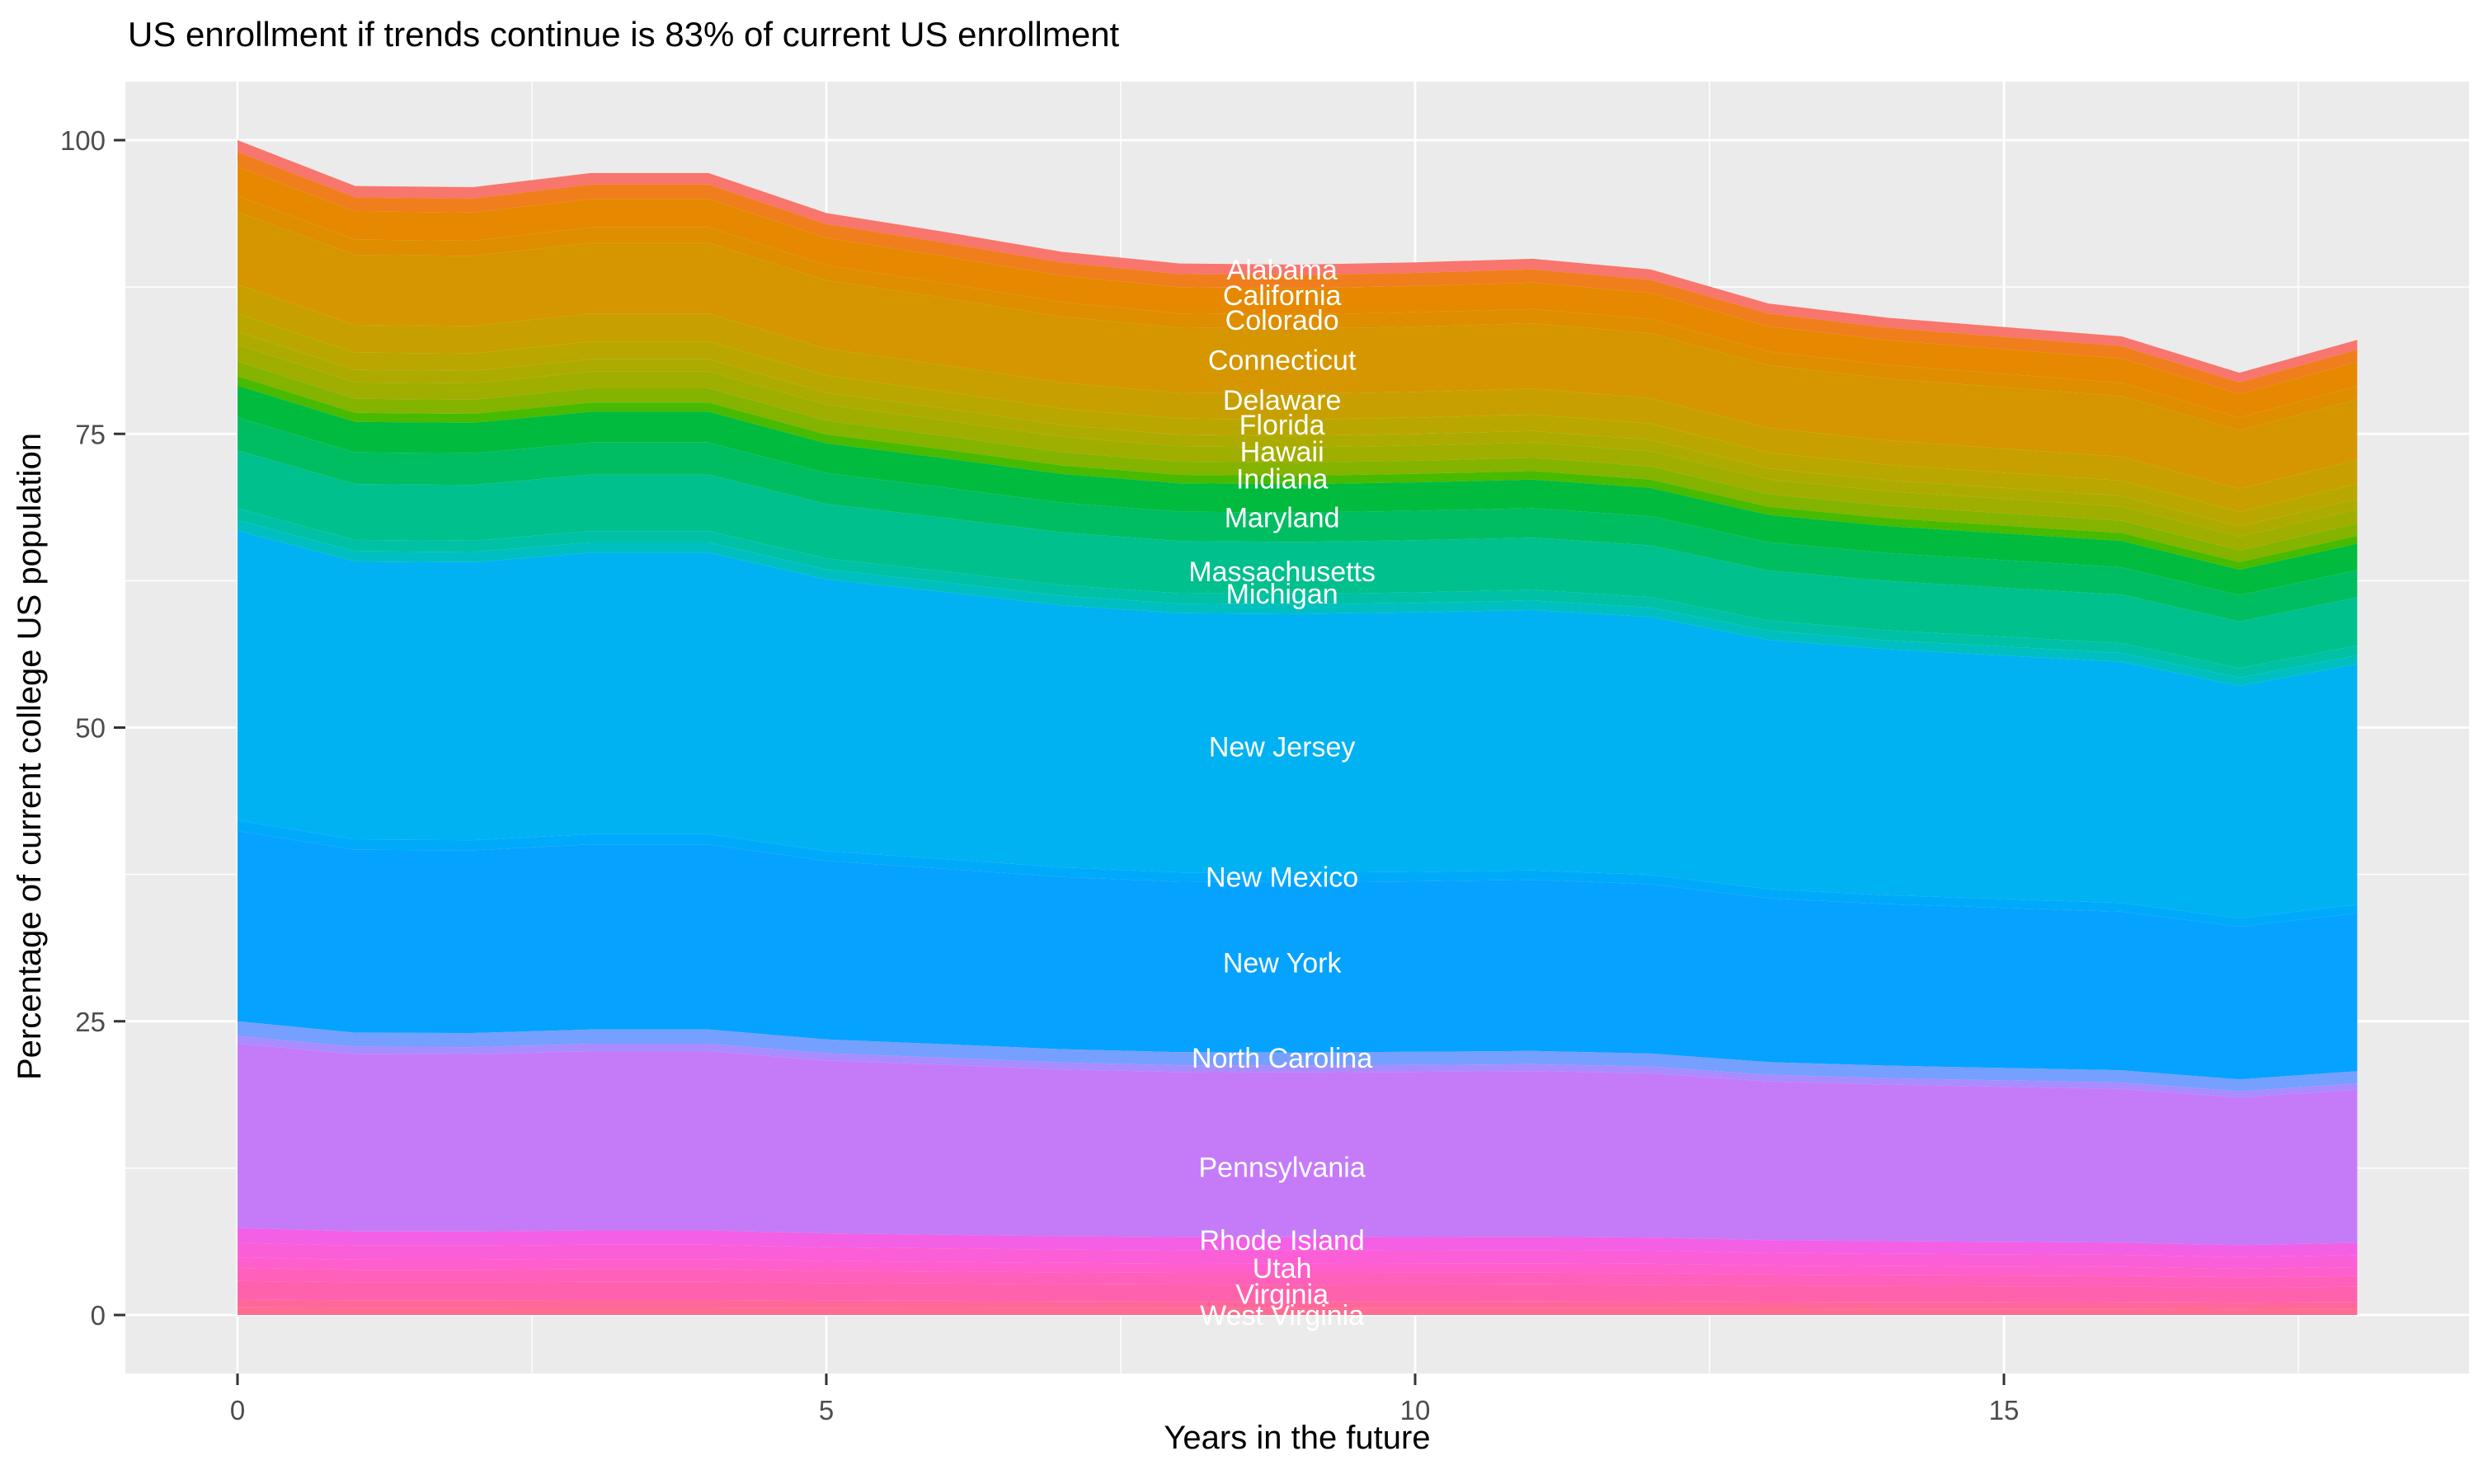  What do you see at coordinates (1282, 270) in the screenshot?
I see `state-label-alabama: Alabama` at bounding box center [1282, 270].